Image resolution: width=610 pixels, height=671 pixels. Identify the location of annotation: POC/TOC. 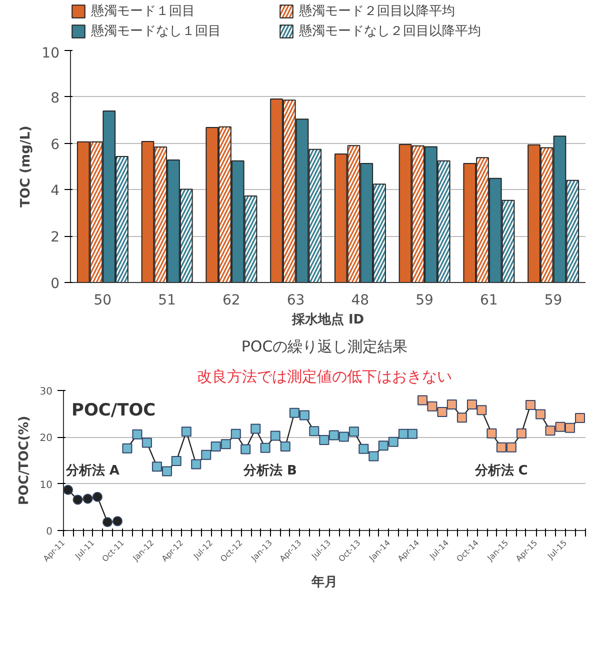
(114, 410).